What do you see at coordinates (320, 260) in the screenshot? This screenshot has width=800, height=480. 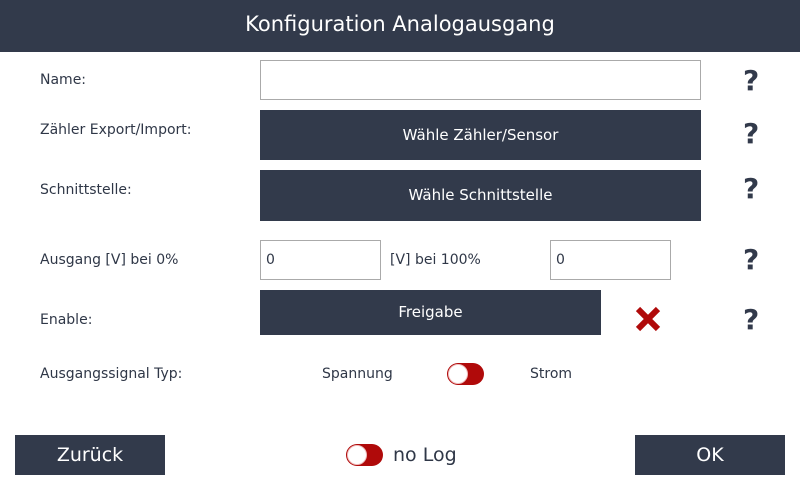 I see `output-0-input` at bounding box center [320, 260].